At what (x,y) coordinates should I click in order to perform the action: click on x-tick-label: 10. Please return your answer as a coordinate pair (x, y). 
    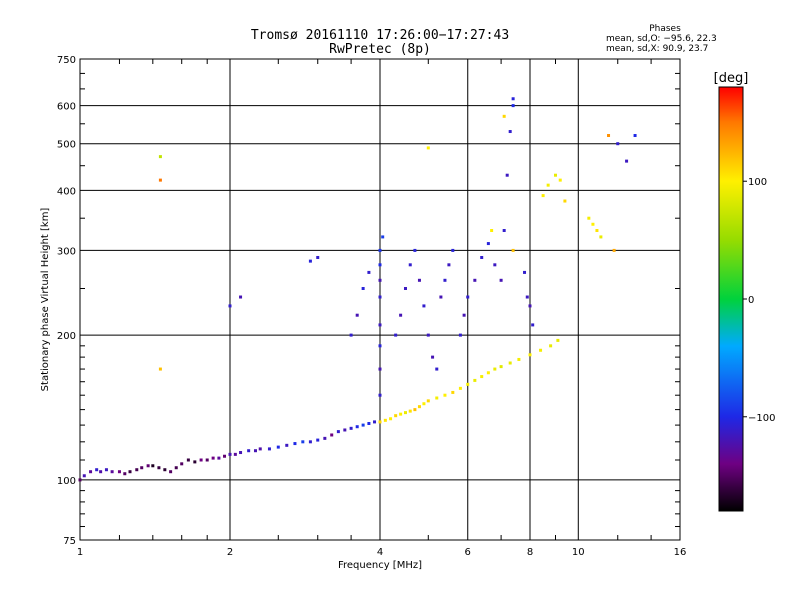
    Looking at the image, I should click on (578, 552).